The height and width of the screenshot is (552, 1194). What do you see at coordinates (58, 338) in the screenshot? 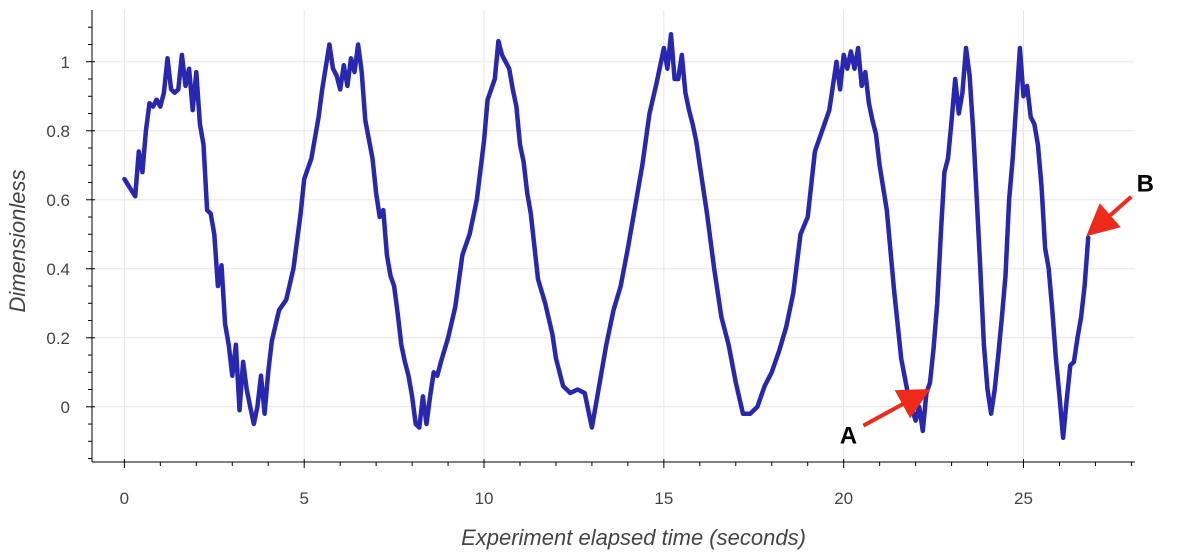
I see `y-tick-label-1: 0.2` at bounding box center [58, 338].